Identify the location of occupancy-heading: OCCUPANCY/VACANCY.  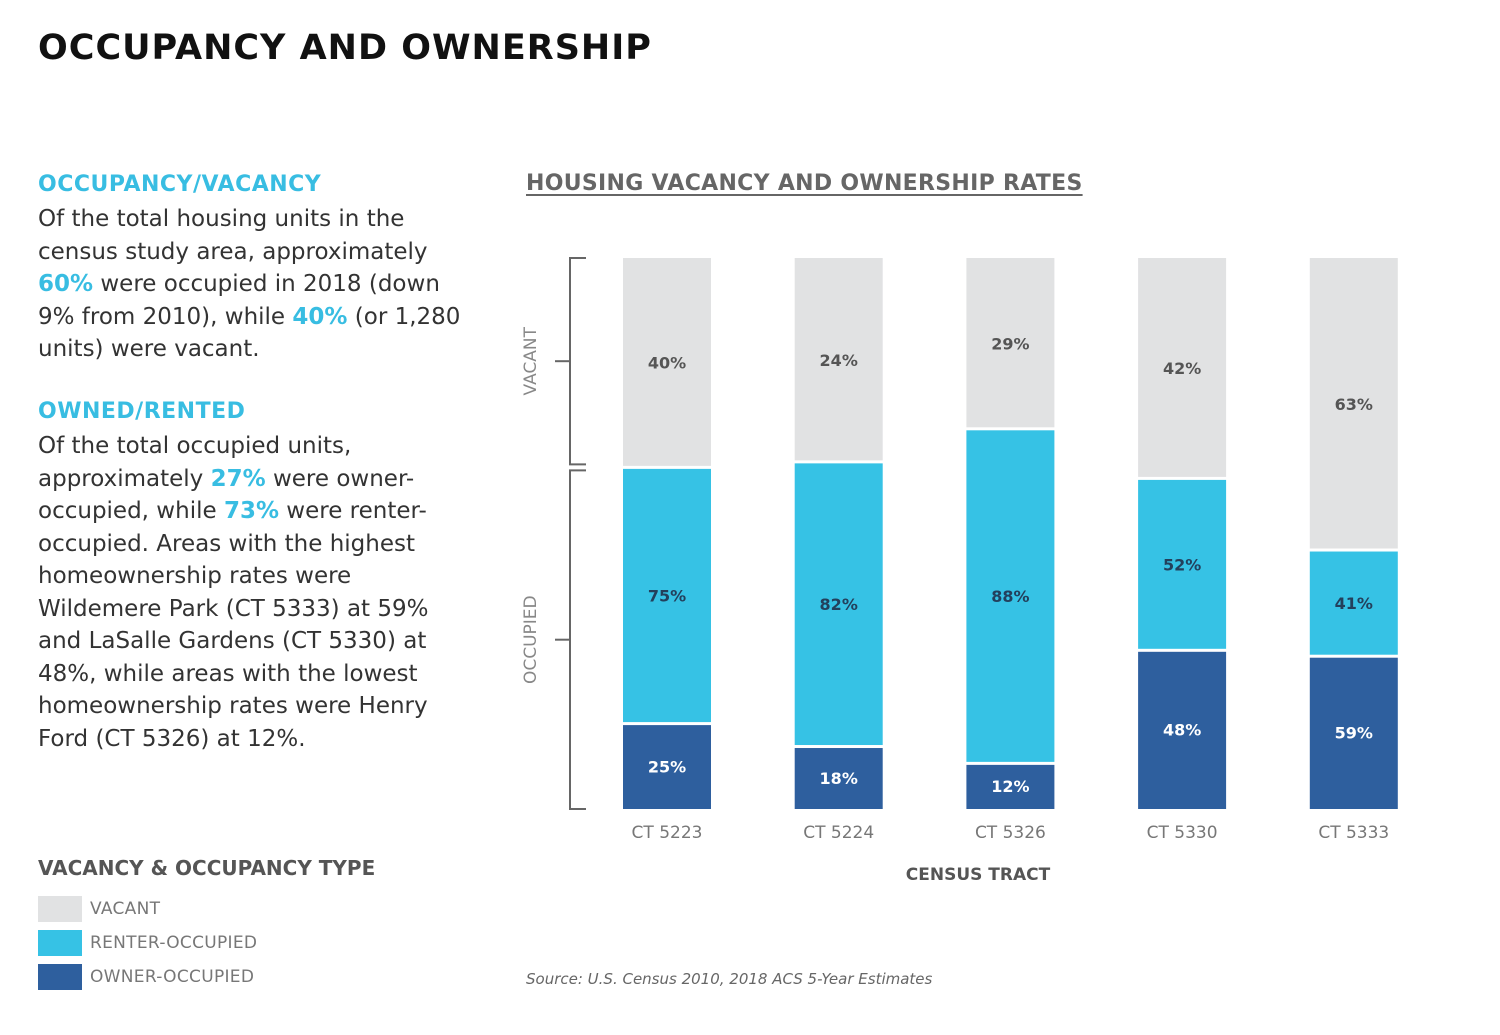
(180, 184).